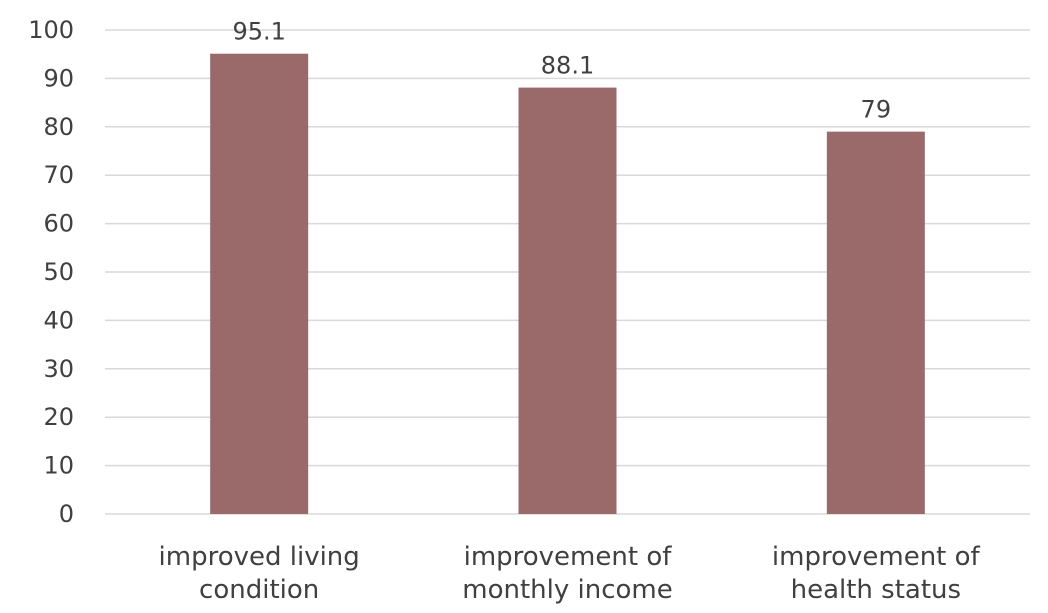 This screenshot has width=1048, height=613. I want to click on y-tick-label: 20, so click(58, 417).